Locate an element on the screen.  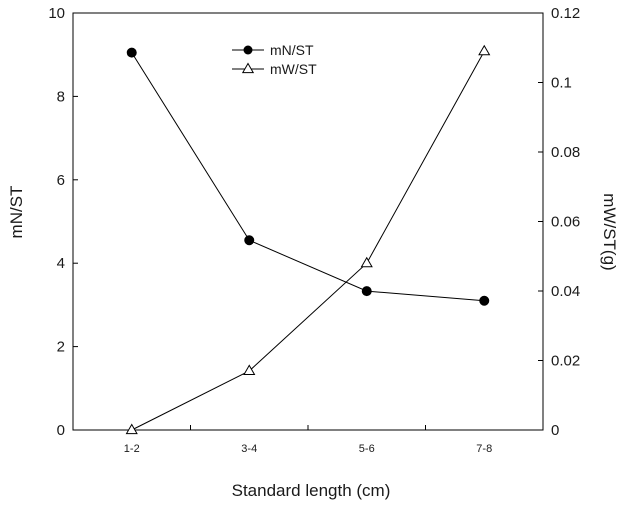
x-axis-ticks: 1-2 3-4 5-6 7-8 is located at coordinates (308, 440).